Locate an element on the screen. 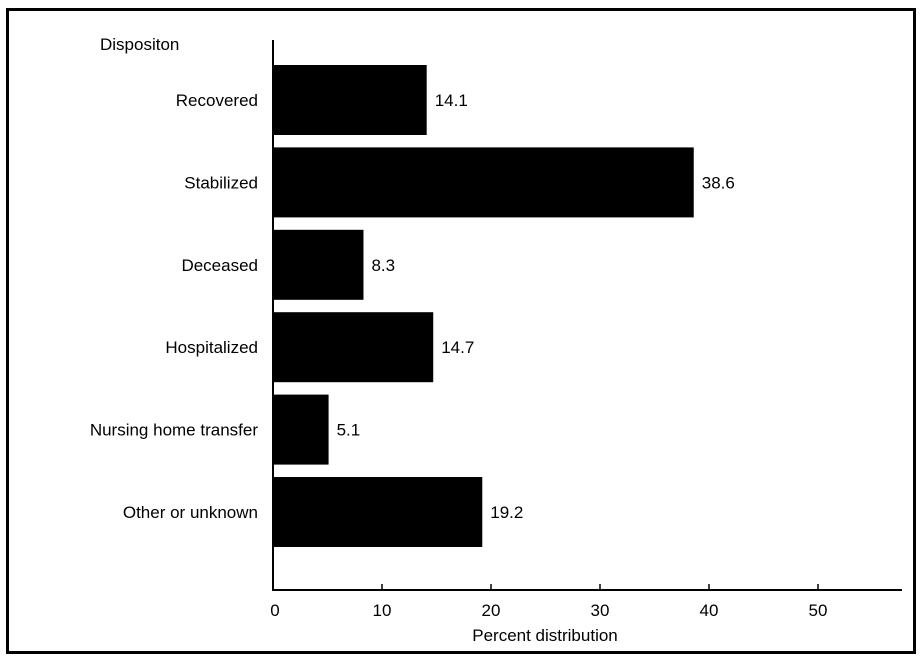 The image size is (924, 660). bar-other-or-unknown is located at coordinates (378, 512).